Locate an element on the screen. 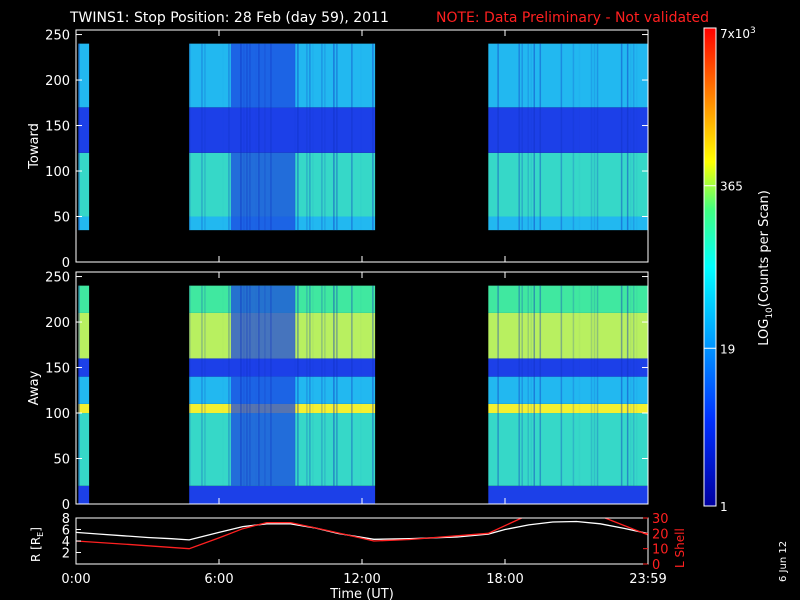  y-tick-label: 150 is located at coordinates (57, 127).